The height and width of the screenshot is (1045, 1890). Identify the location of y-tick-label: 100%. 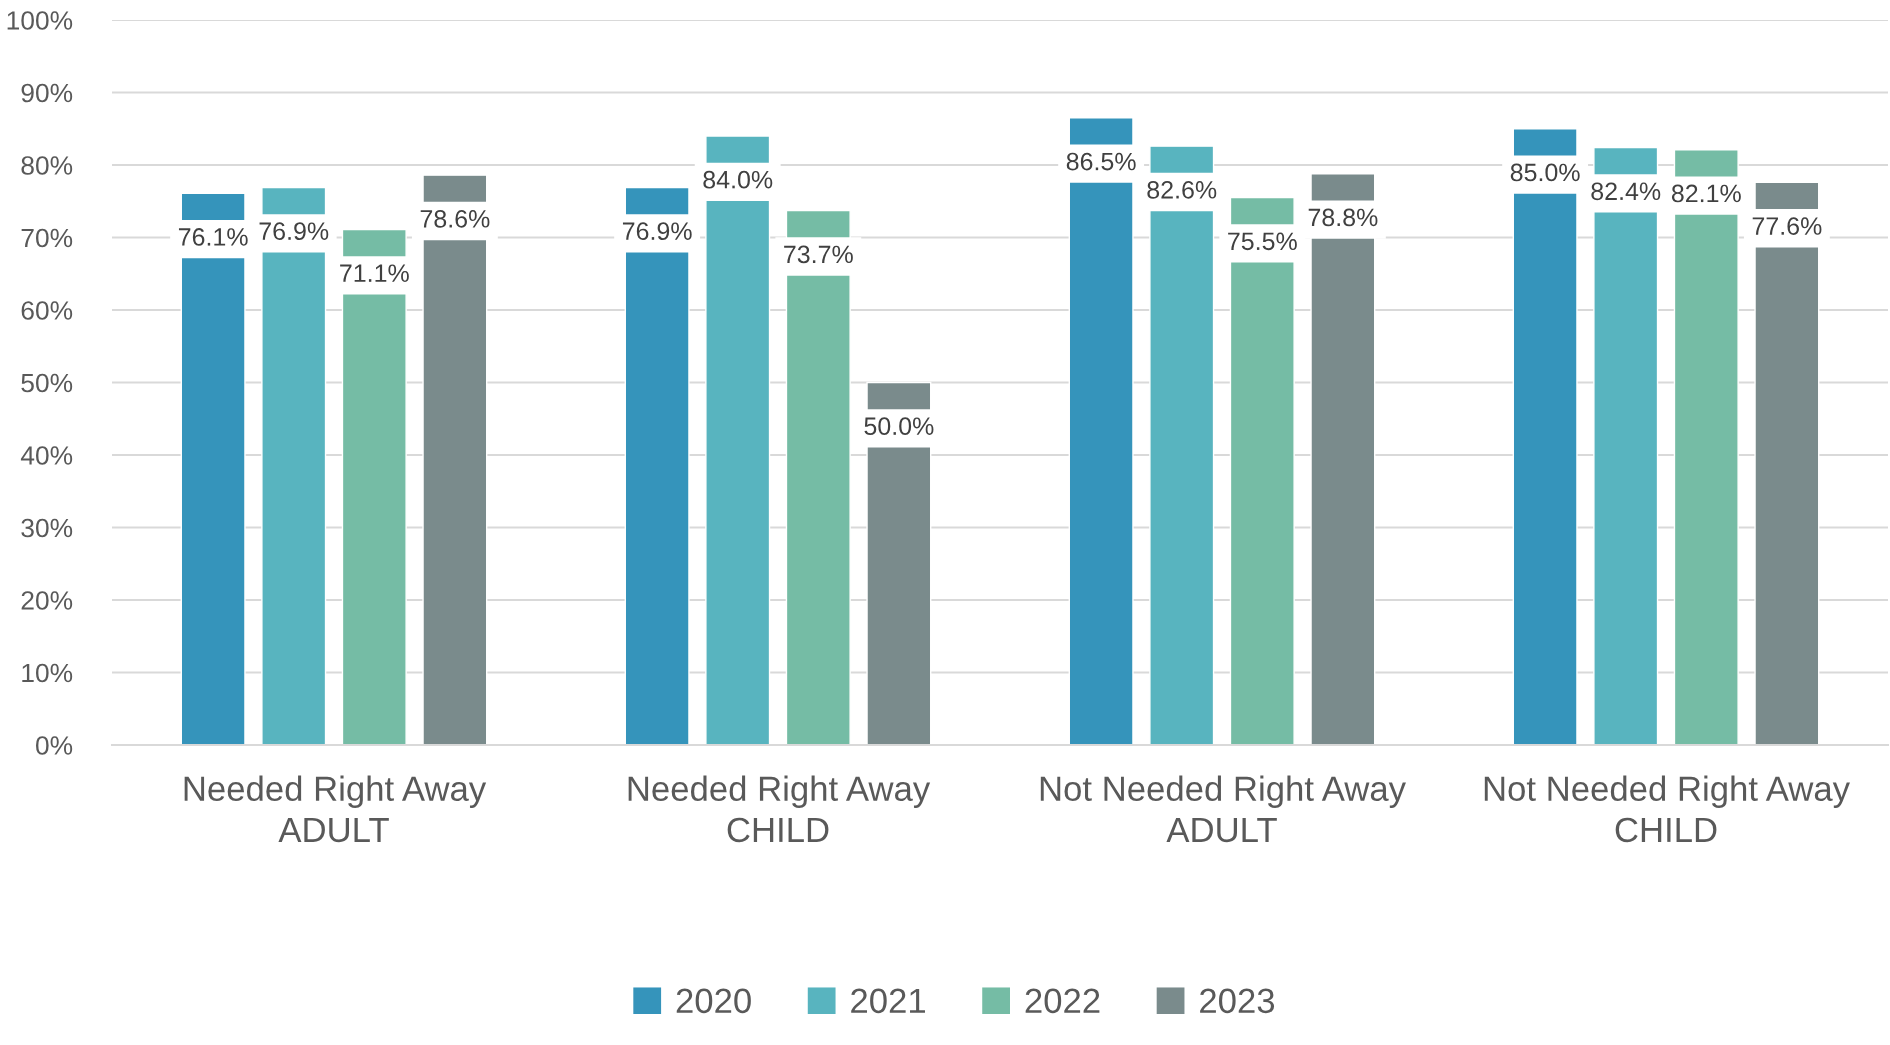
(40, 20).